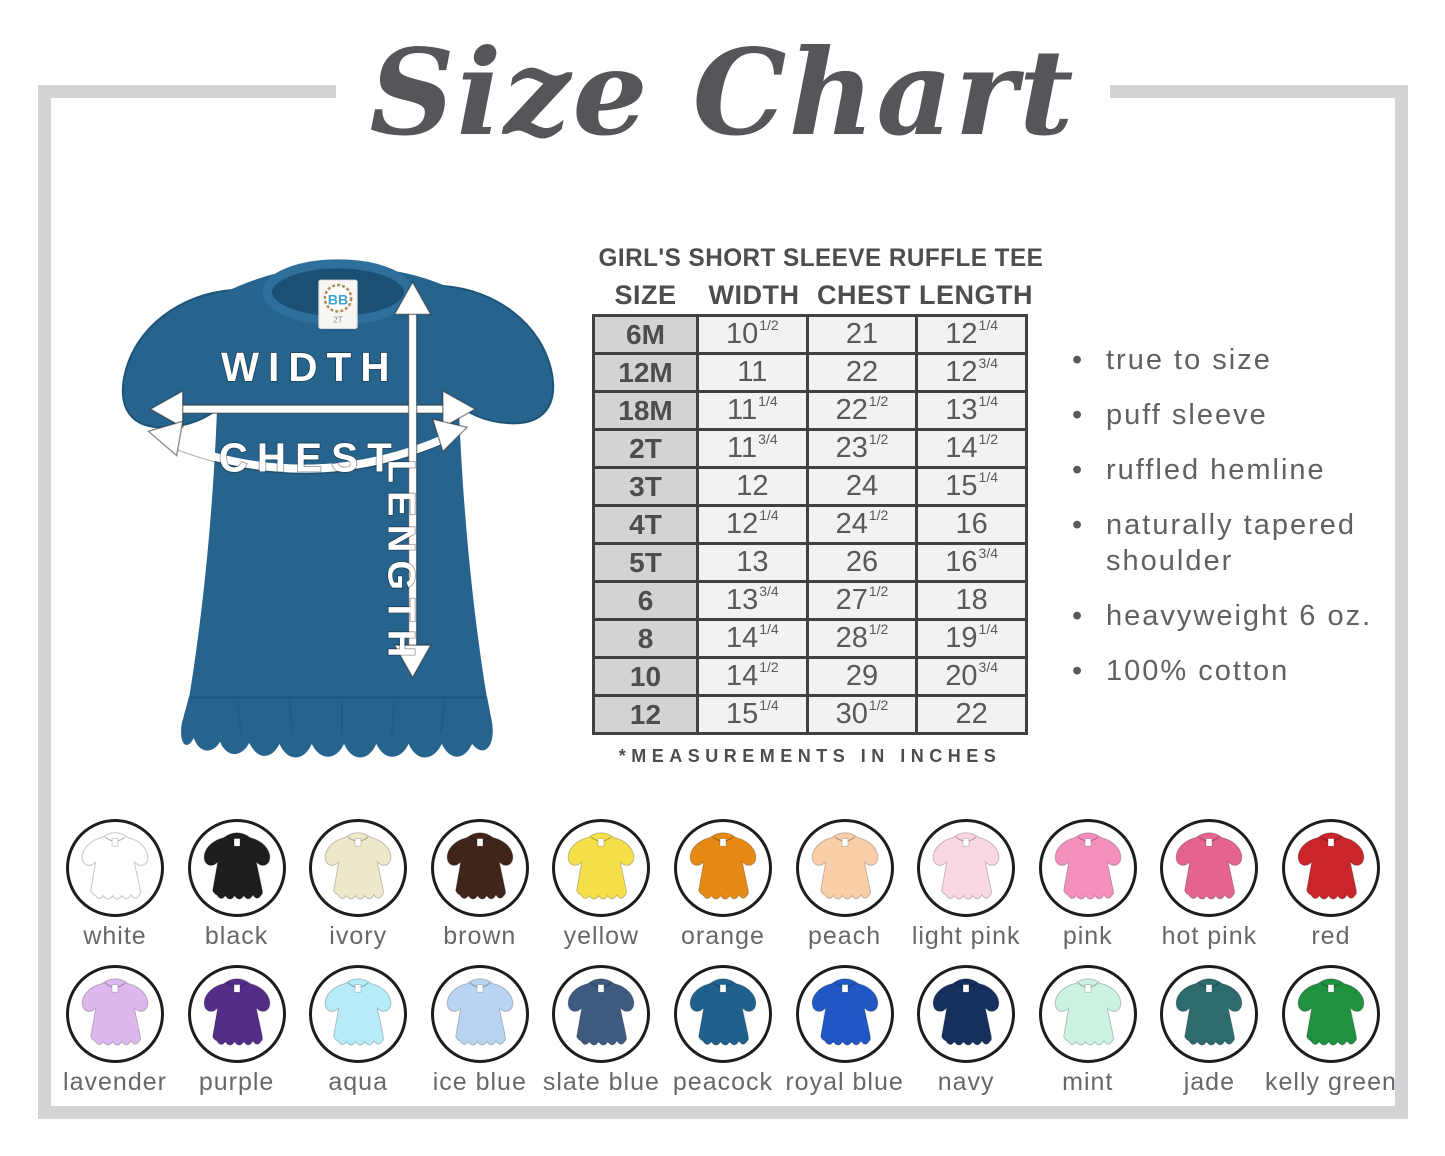  What do you see at coordinates (844, 1082) in the screenshot?
I see `swatch-label: royal blue` at bounding box center [844, 1082].